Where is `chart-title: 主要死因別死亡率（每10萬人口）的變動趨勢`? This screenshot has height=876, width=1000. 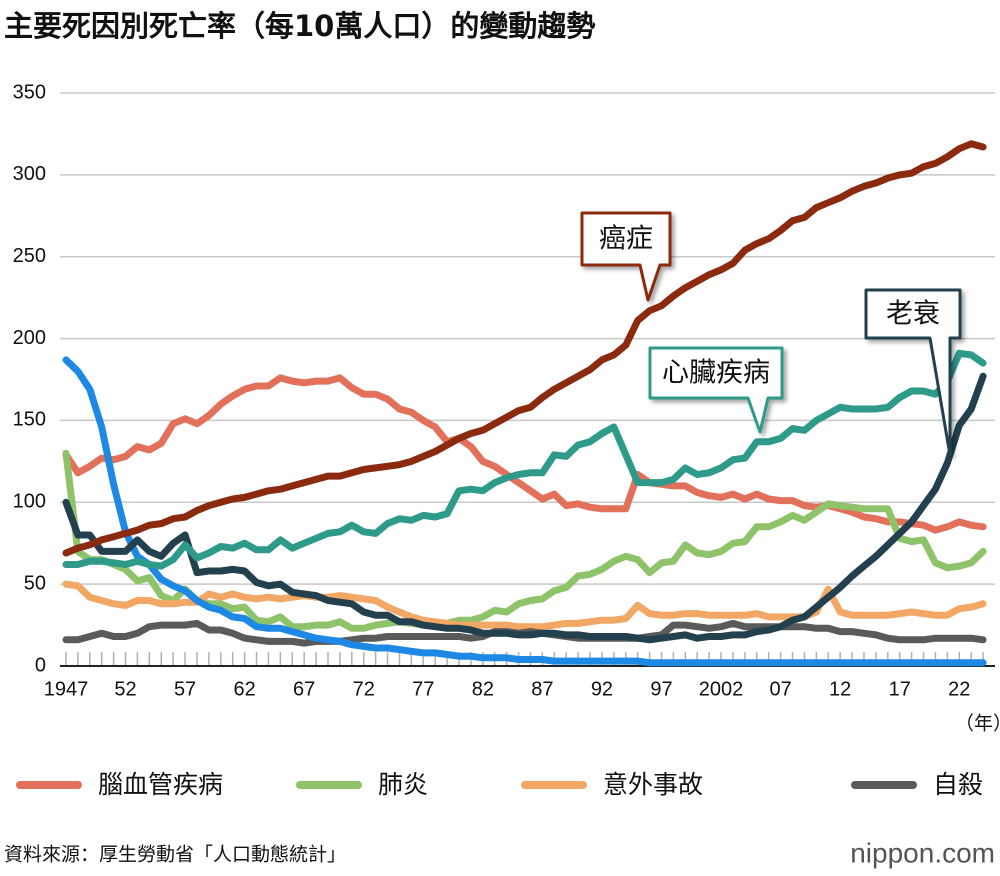
chart-title: 主要死因別死亡率（每10萬人口）的變動趨勢 is located at coordinates (299, 26).